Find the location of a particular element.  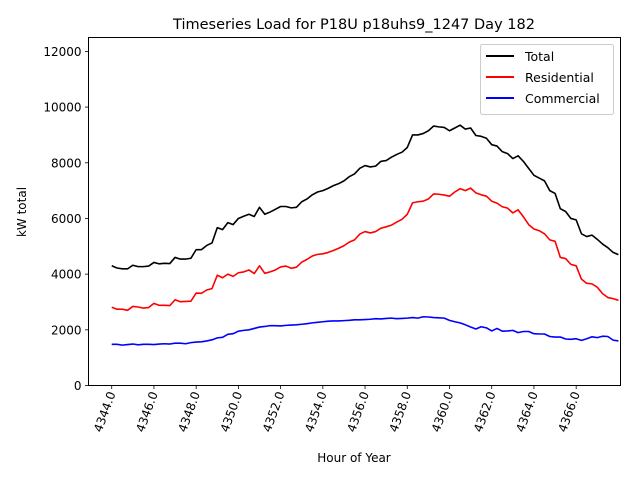

y-axis-label: kW total is located at coordinates (22, 212).